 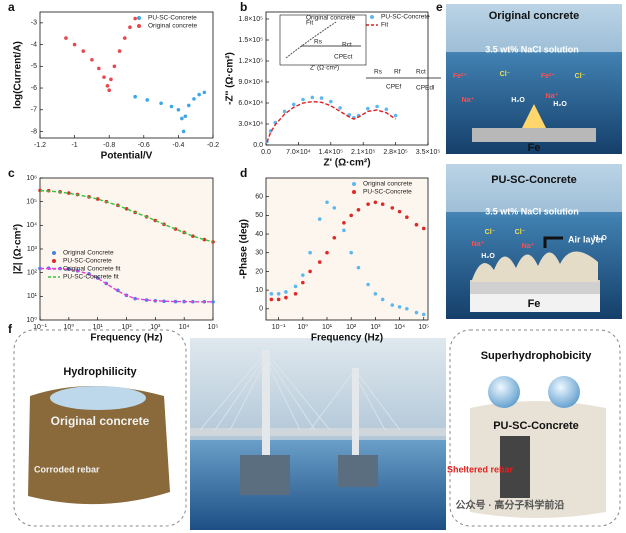 What do you see at coordinates (331, 152) in the screenshot?
I see `x-tick-label: 1.4×10⁵` at bounding box center [331, 152].